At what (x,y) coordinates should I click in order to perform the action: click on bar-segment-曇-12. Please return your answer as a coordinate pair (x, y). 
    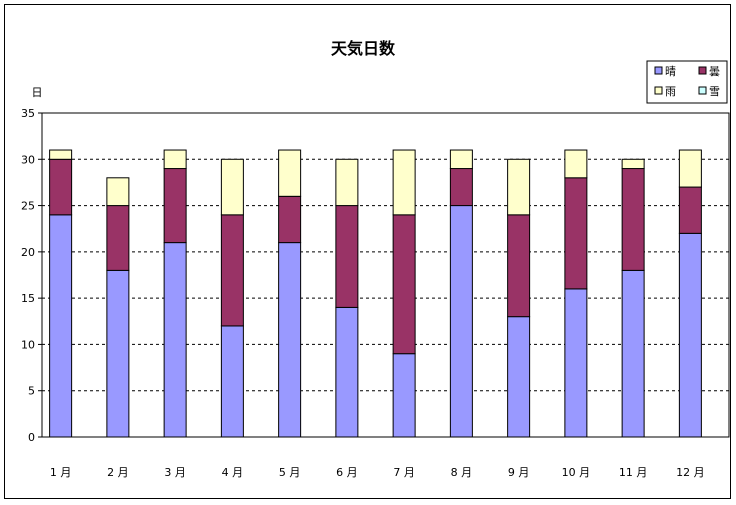
    Looking at the image, I should click on (690, 210).